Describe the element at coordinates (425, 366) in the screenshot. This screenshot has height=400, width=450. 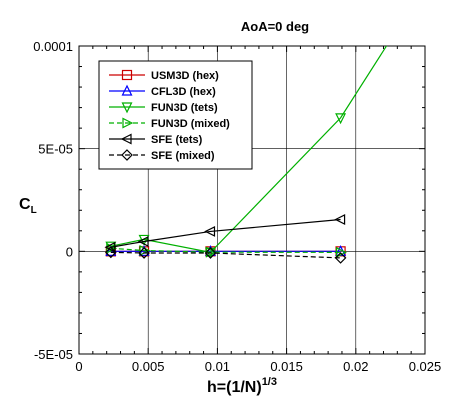
I see `x-tick-label: 0.025` at that location.